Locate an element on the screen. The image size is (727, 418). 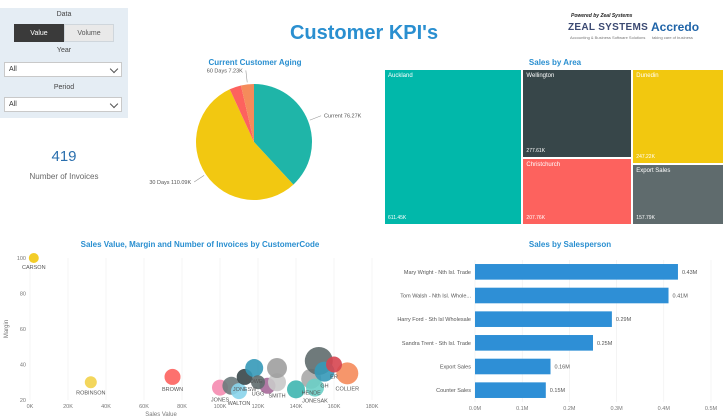
treemap-tile-name: Wellington is located at coordinates (540, 76).